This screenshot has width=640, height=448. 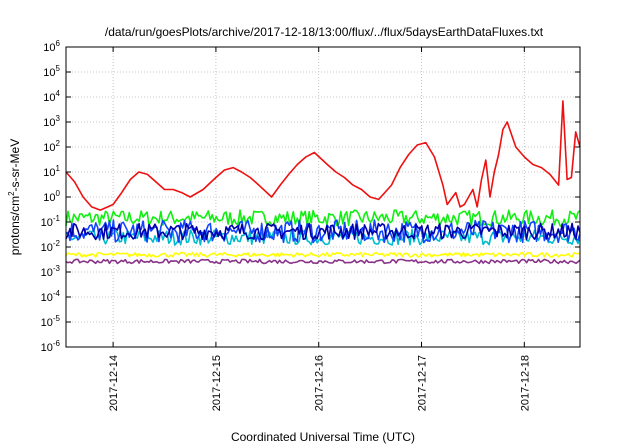 I want to click on y-tick-label: 10², so click(x=51, y=146).